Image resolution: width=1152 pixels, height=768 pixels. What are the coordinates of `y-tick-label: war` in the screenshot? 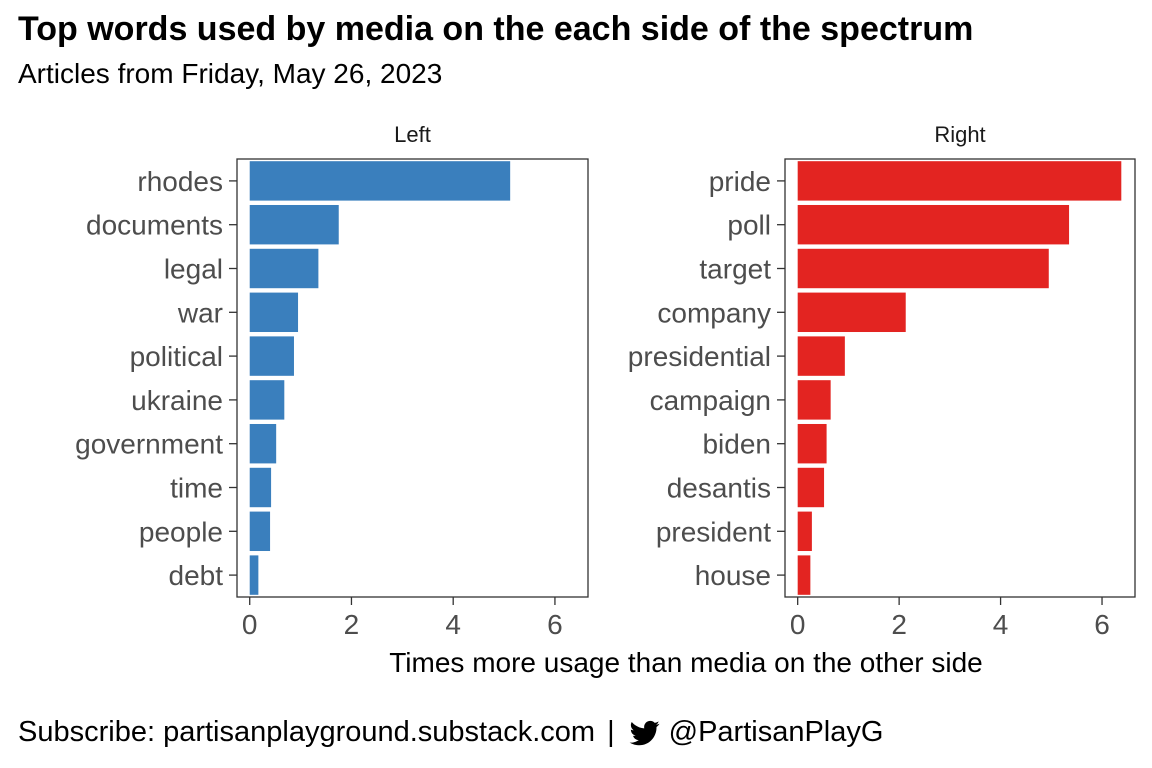 It's located at (200, 312).